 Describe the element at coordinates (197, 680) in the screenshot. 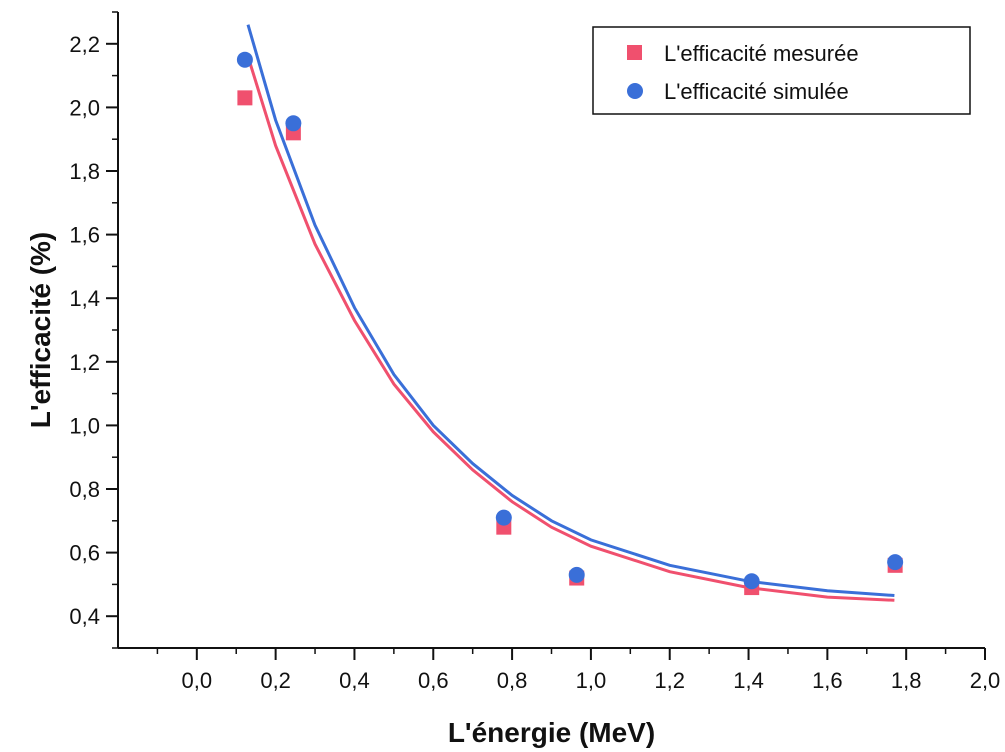

I see `x-tick-label: 0,0` at that location.